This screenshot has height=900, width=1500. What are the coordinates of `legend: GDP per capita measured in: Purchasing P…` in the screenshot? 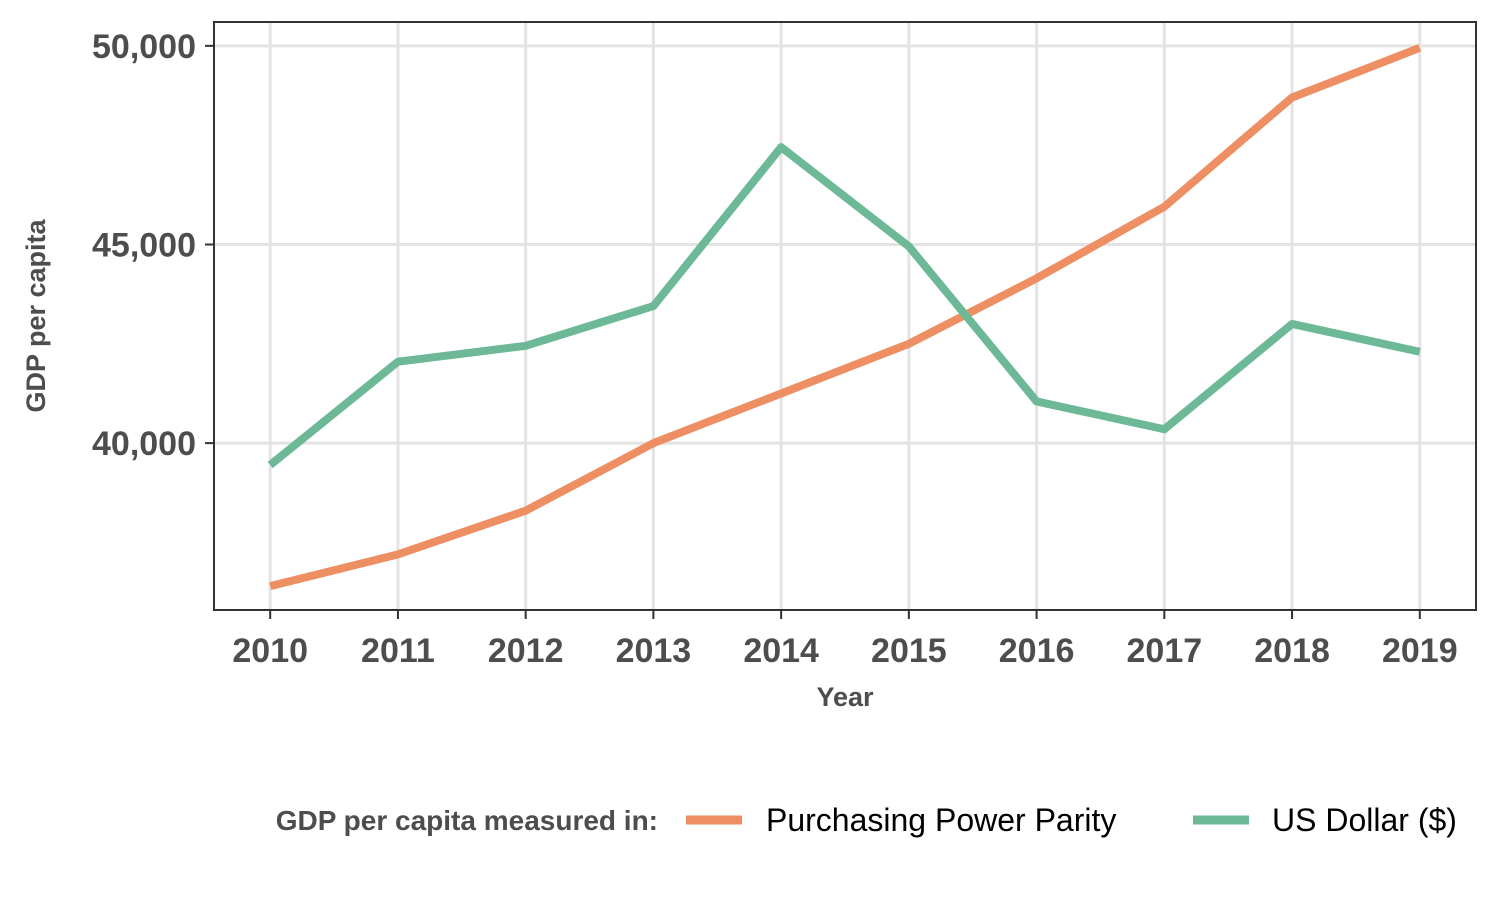 It's located at (866, 820).